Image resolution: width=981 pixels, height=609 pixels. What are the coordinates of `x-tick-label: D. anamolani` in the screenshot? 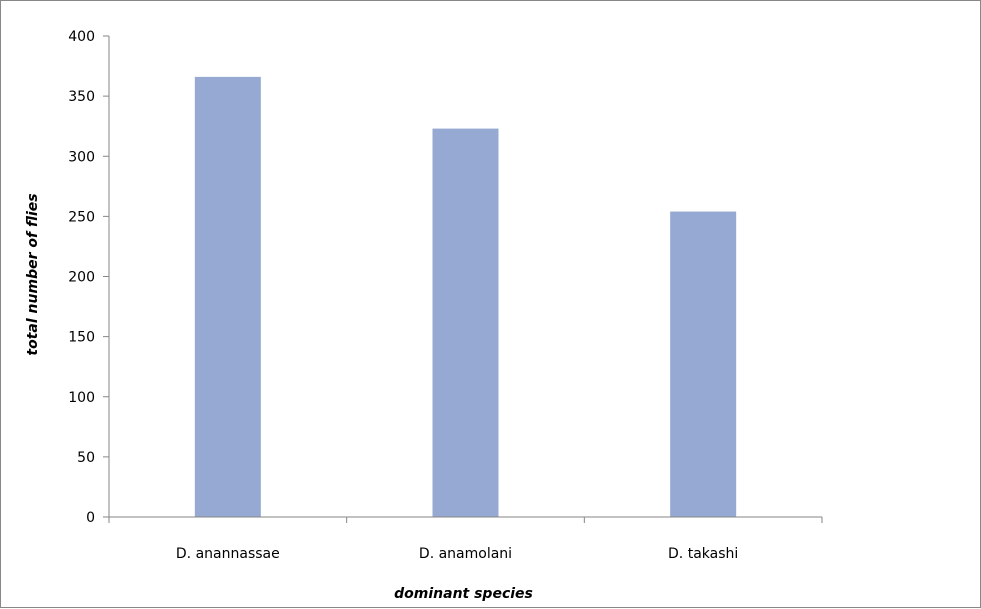 It's located at (465, 554).